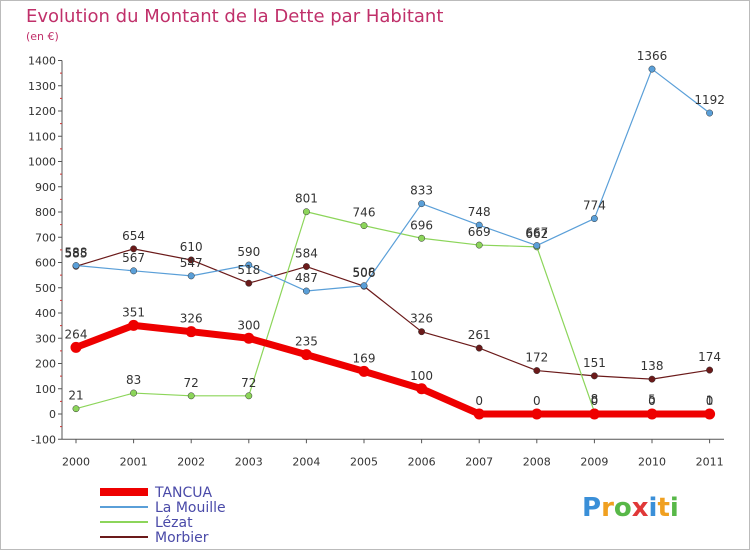  I want to click on data-label-la-mouille: 508, so click(364, 273).